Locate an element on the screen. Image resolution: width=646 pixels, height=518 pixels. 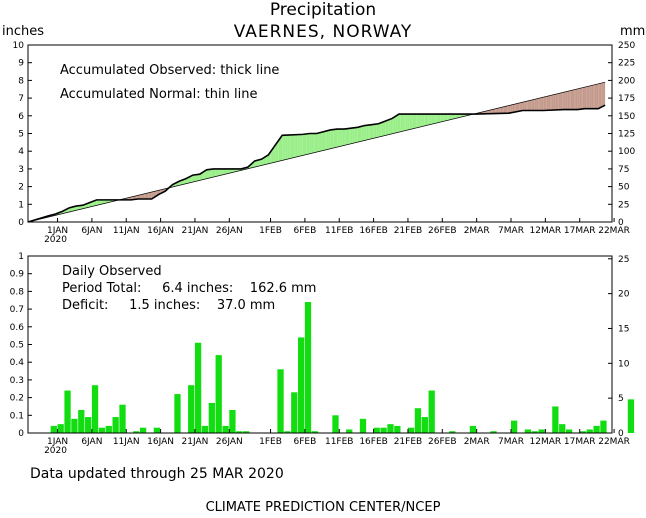
y-tick-label: 0.4 is located at coordinates (17, 363).